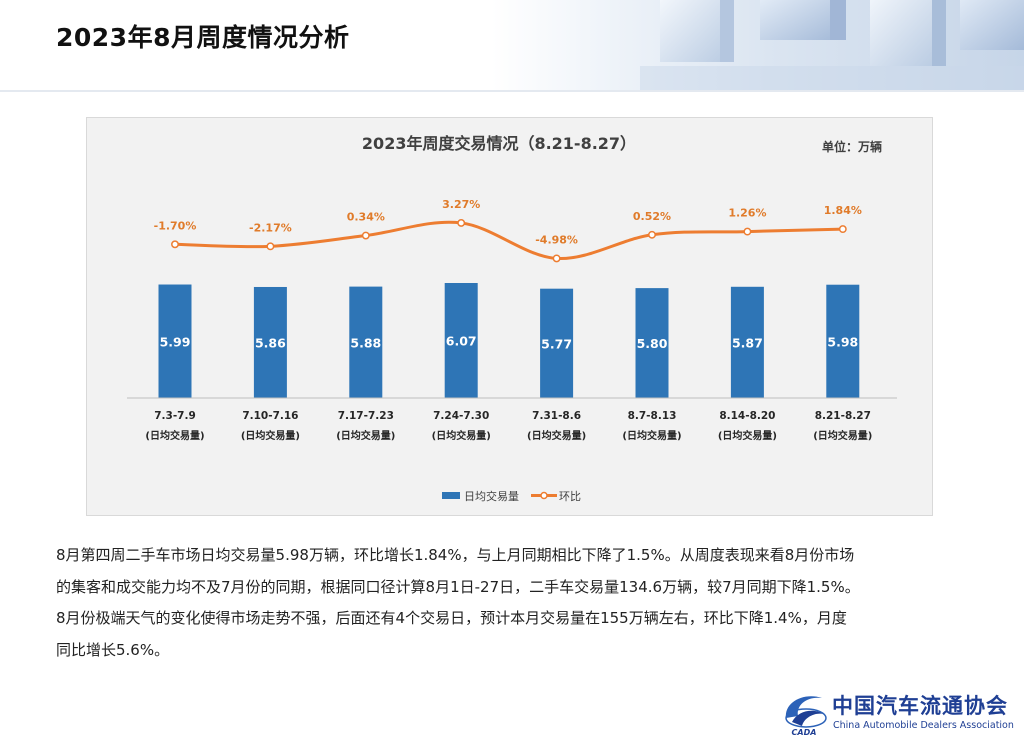 This screenshot has width=1024, height=745. I want to click on x-tick-sublabel-5: (日均交易量), so click(556, 435).